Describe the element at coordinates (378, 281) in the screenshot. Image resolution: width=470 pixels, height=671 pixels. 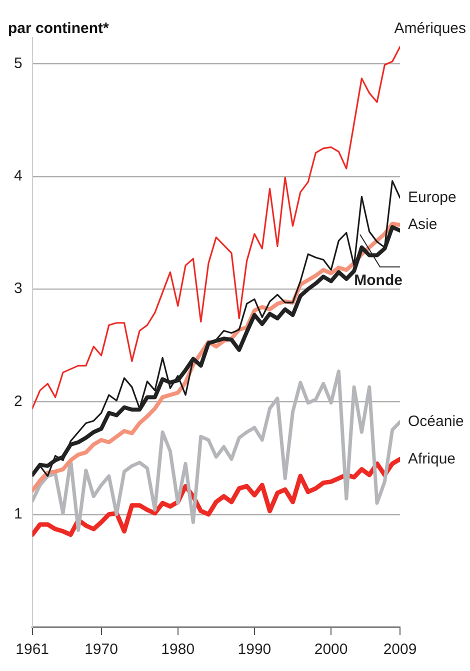
I see `legend-label: Monde` at that location.